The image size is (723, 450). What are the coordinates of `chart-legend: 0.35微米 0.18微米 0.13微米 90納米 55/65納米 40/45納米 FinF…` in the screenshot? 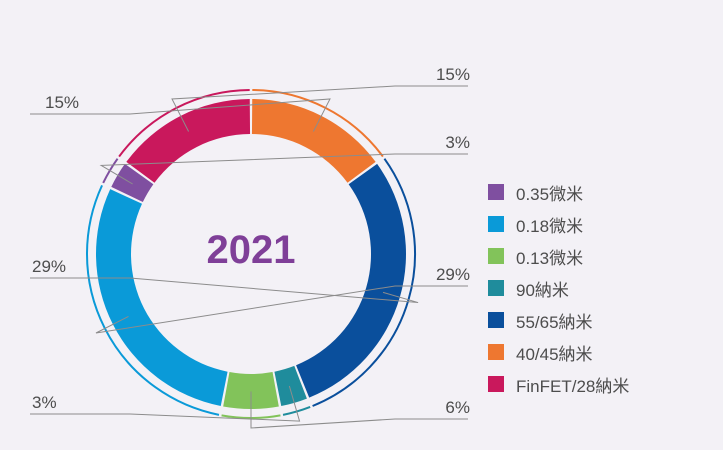 It's located at (558, 288).